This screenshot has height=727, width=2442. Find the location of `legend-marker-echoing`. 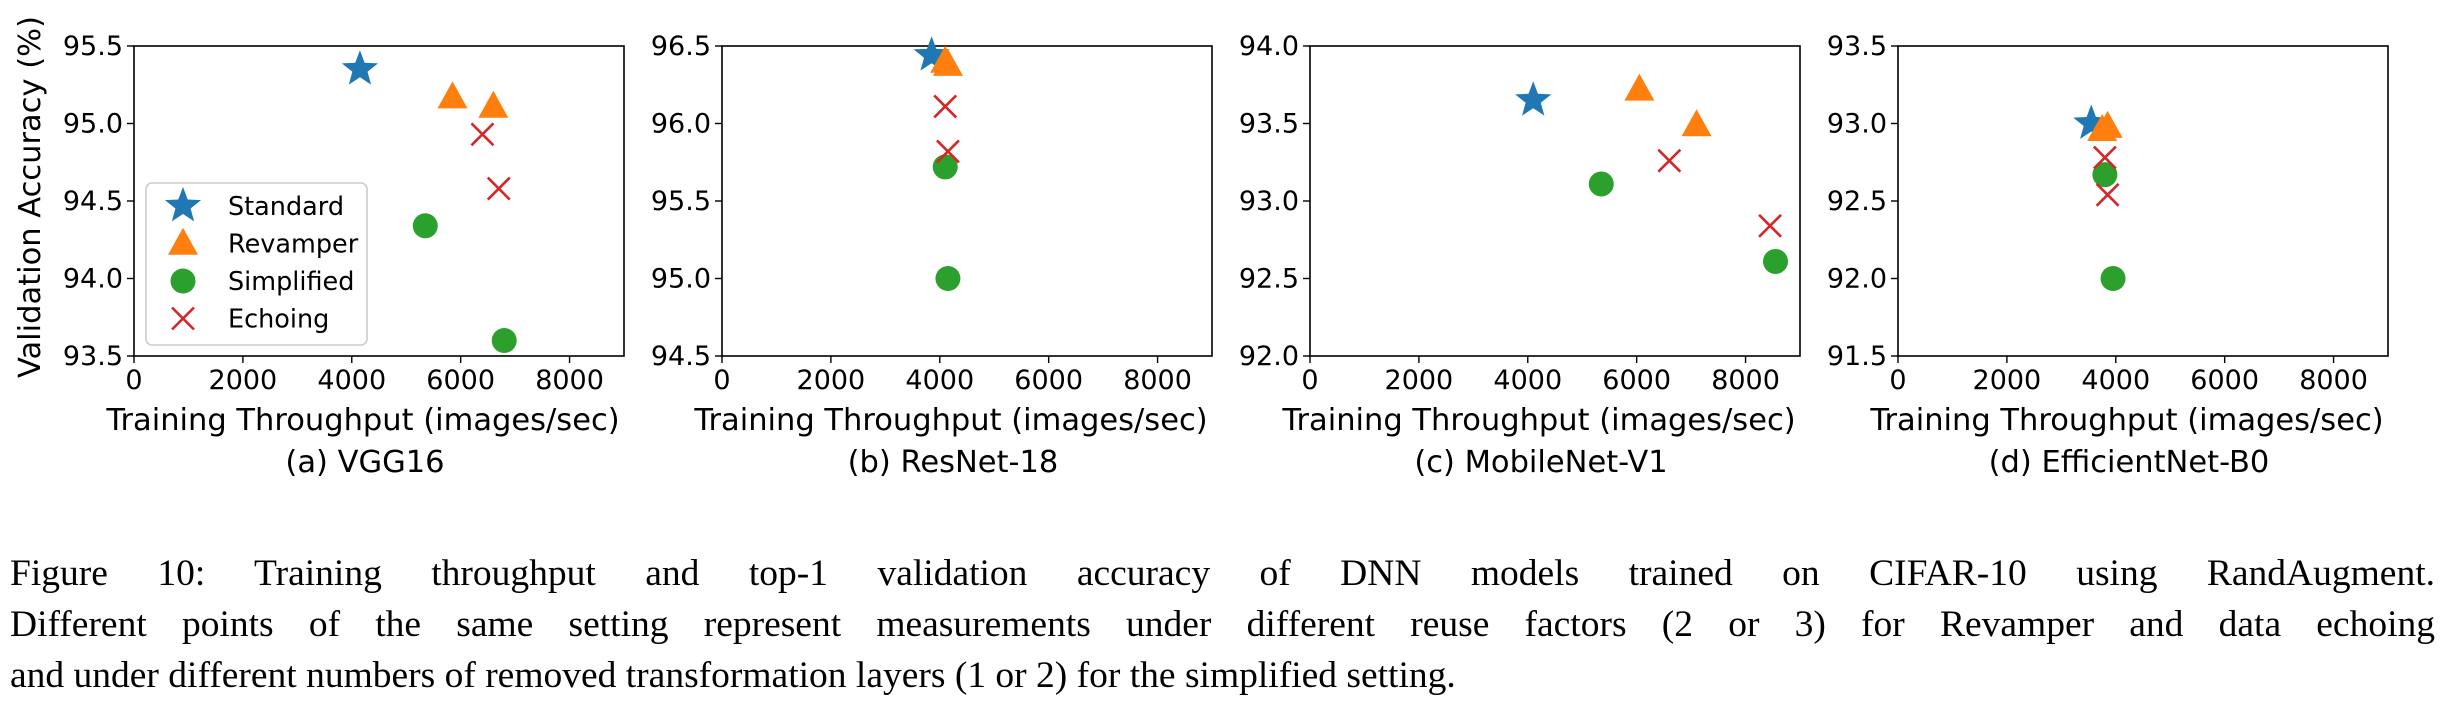

legend-marker-echoing is located at coordinates (183, 318).